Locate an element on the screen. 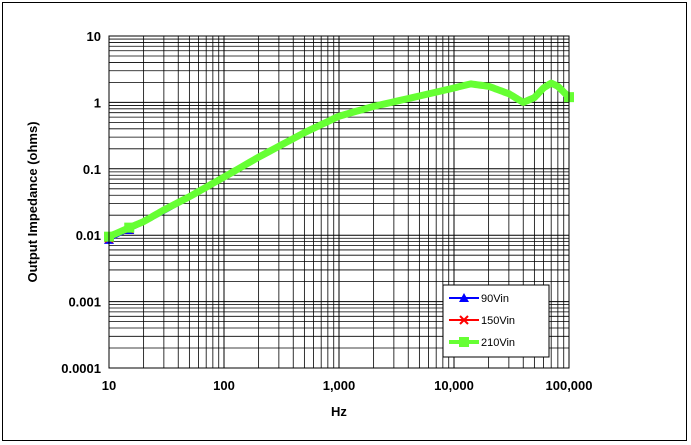 Image resolution: width=691 pixels, height=445 pixels. y-tick-labels: 10 1 0.1 0.01 0.001 0.0001 is located at coordinates (81, 202).